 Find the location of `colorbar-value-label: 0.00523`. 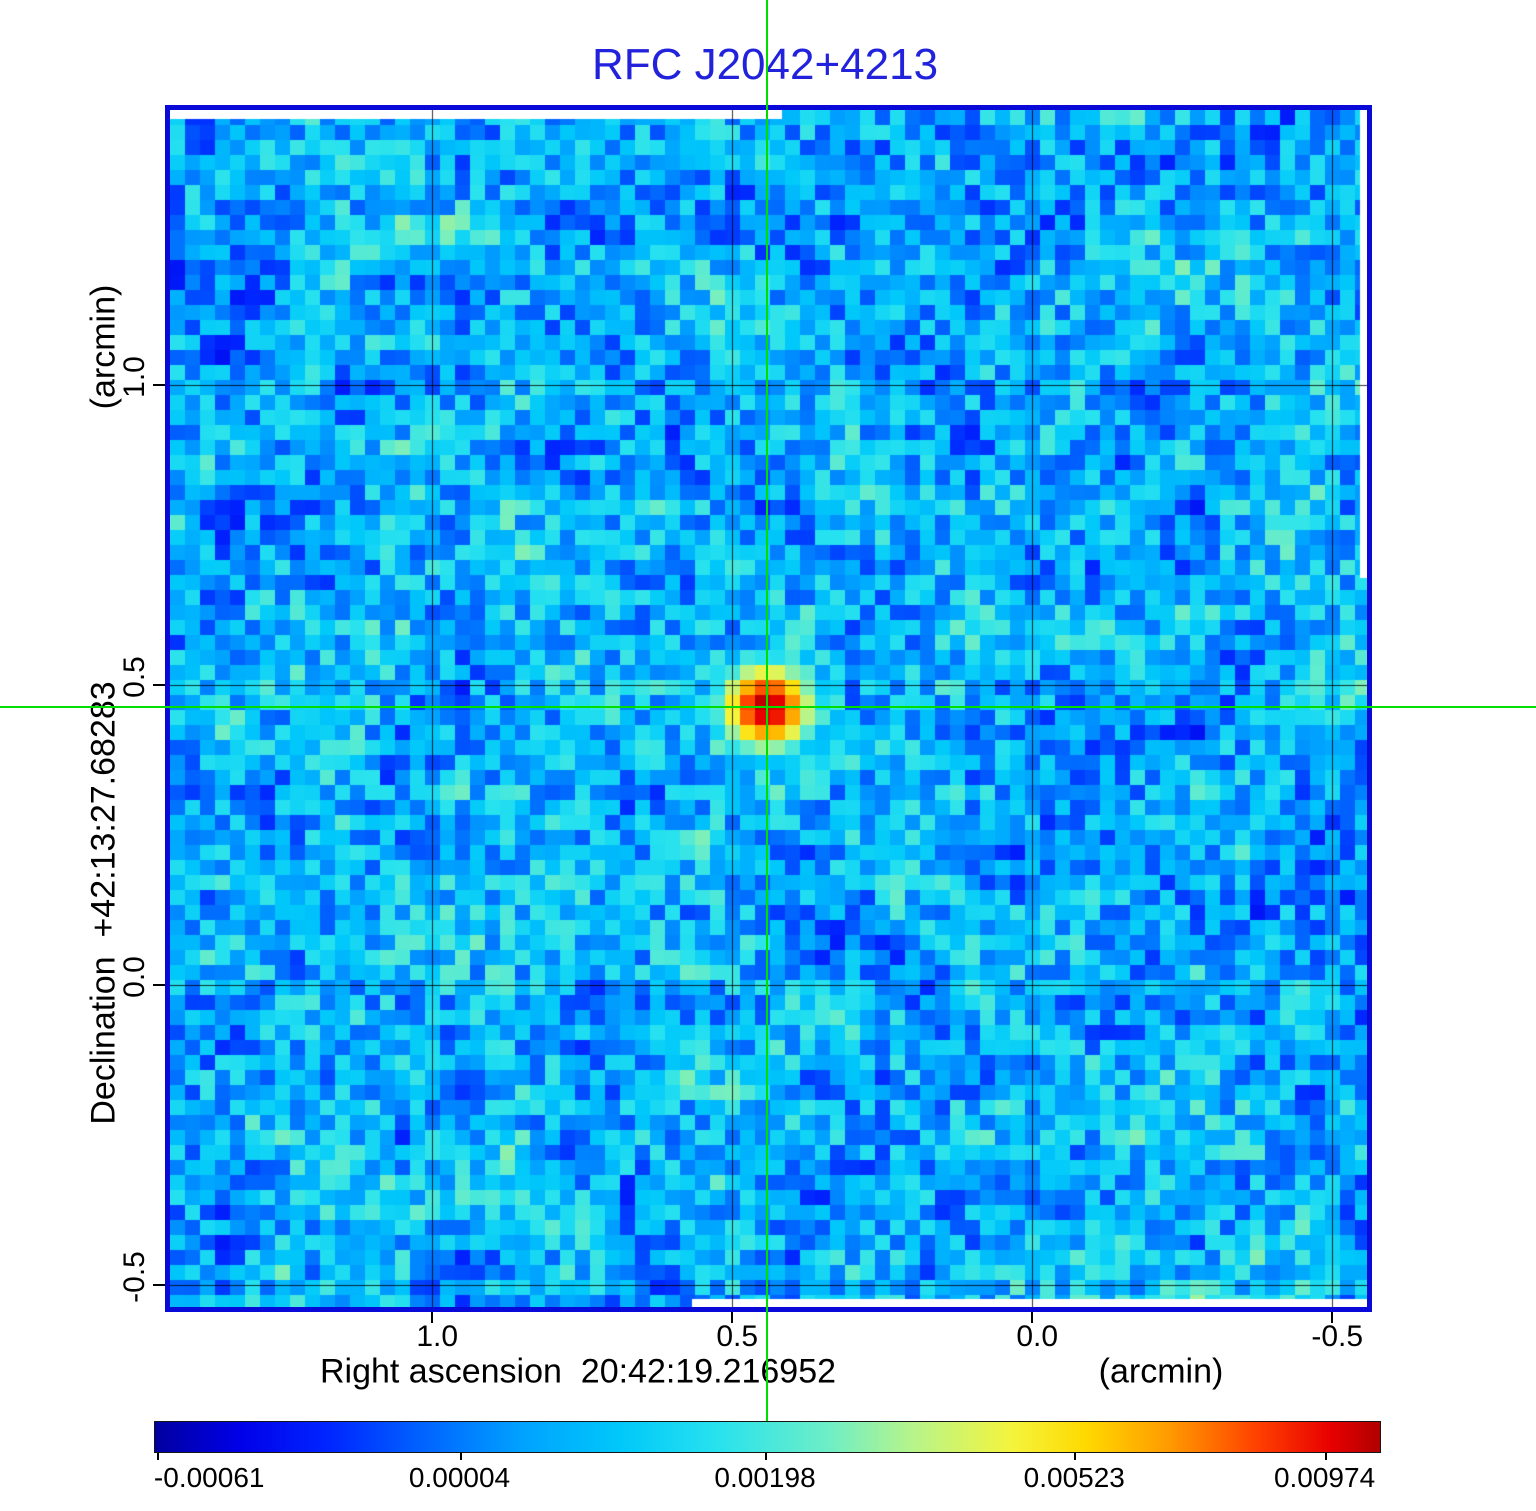

colorbar-value-label: 0.00523 is located at coordinates (1074, 1477).